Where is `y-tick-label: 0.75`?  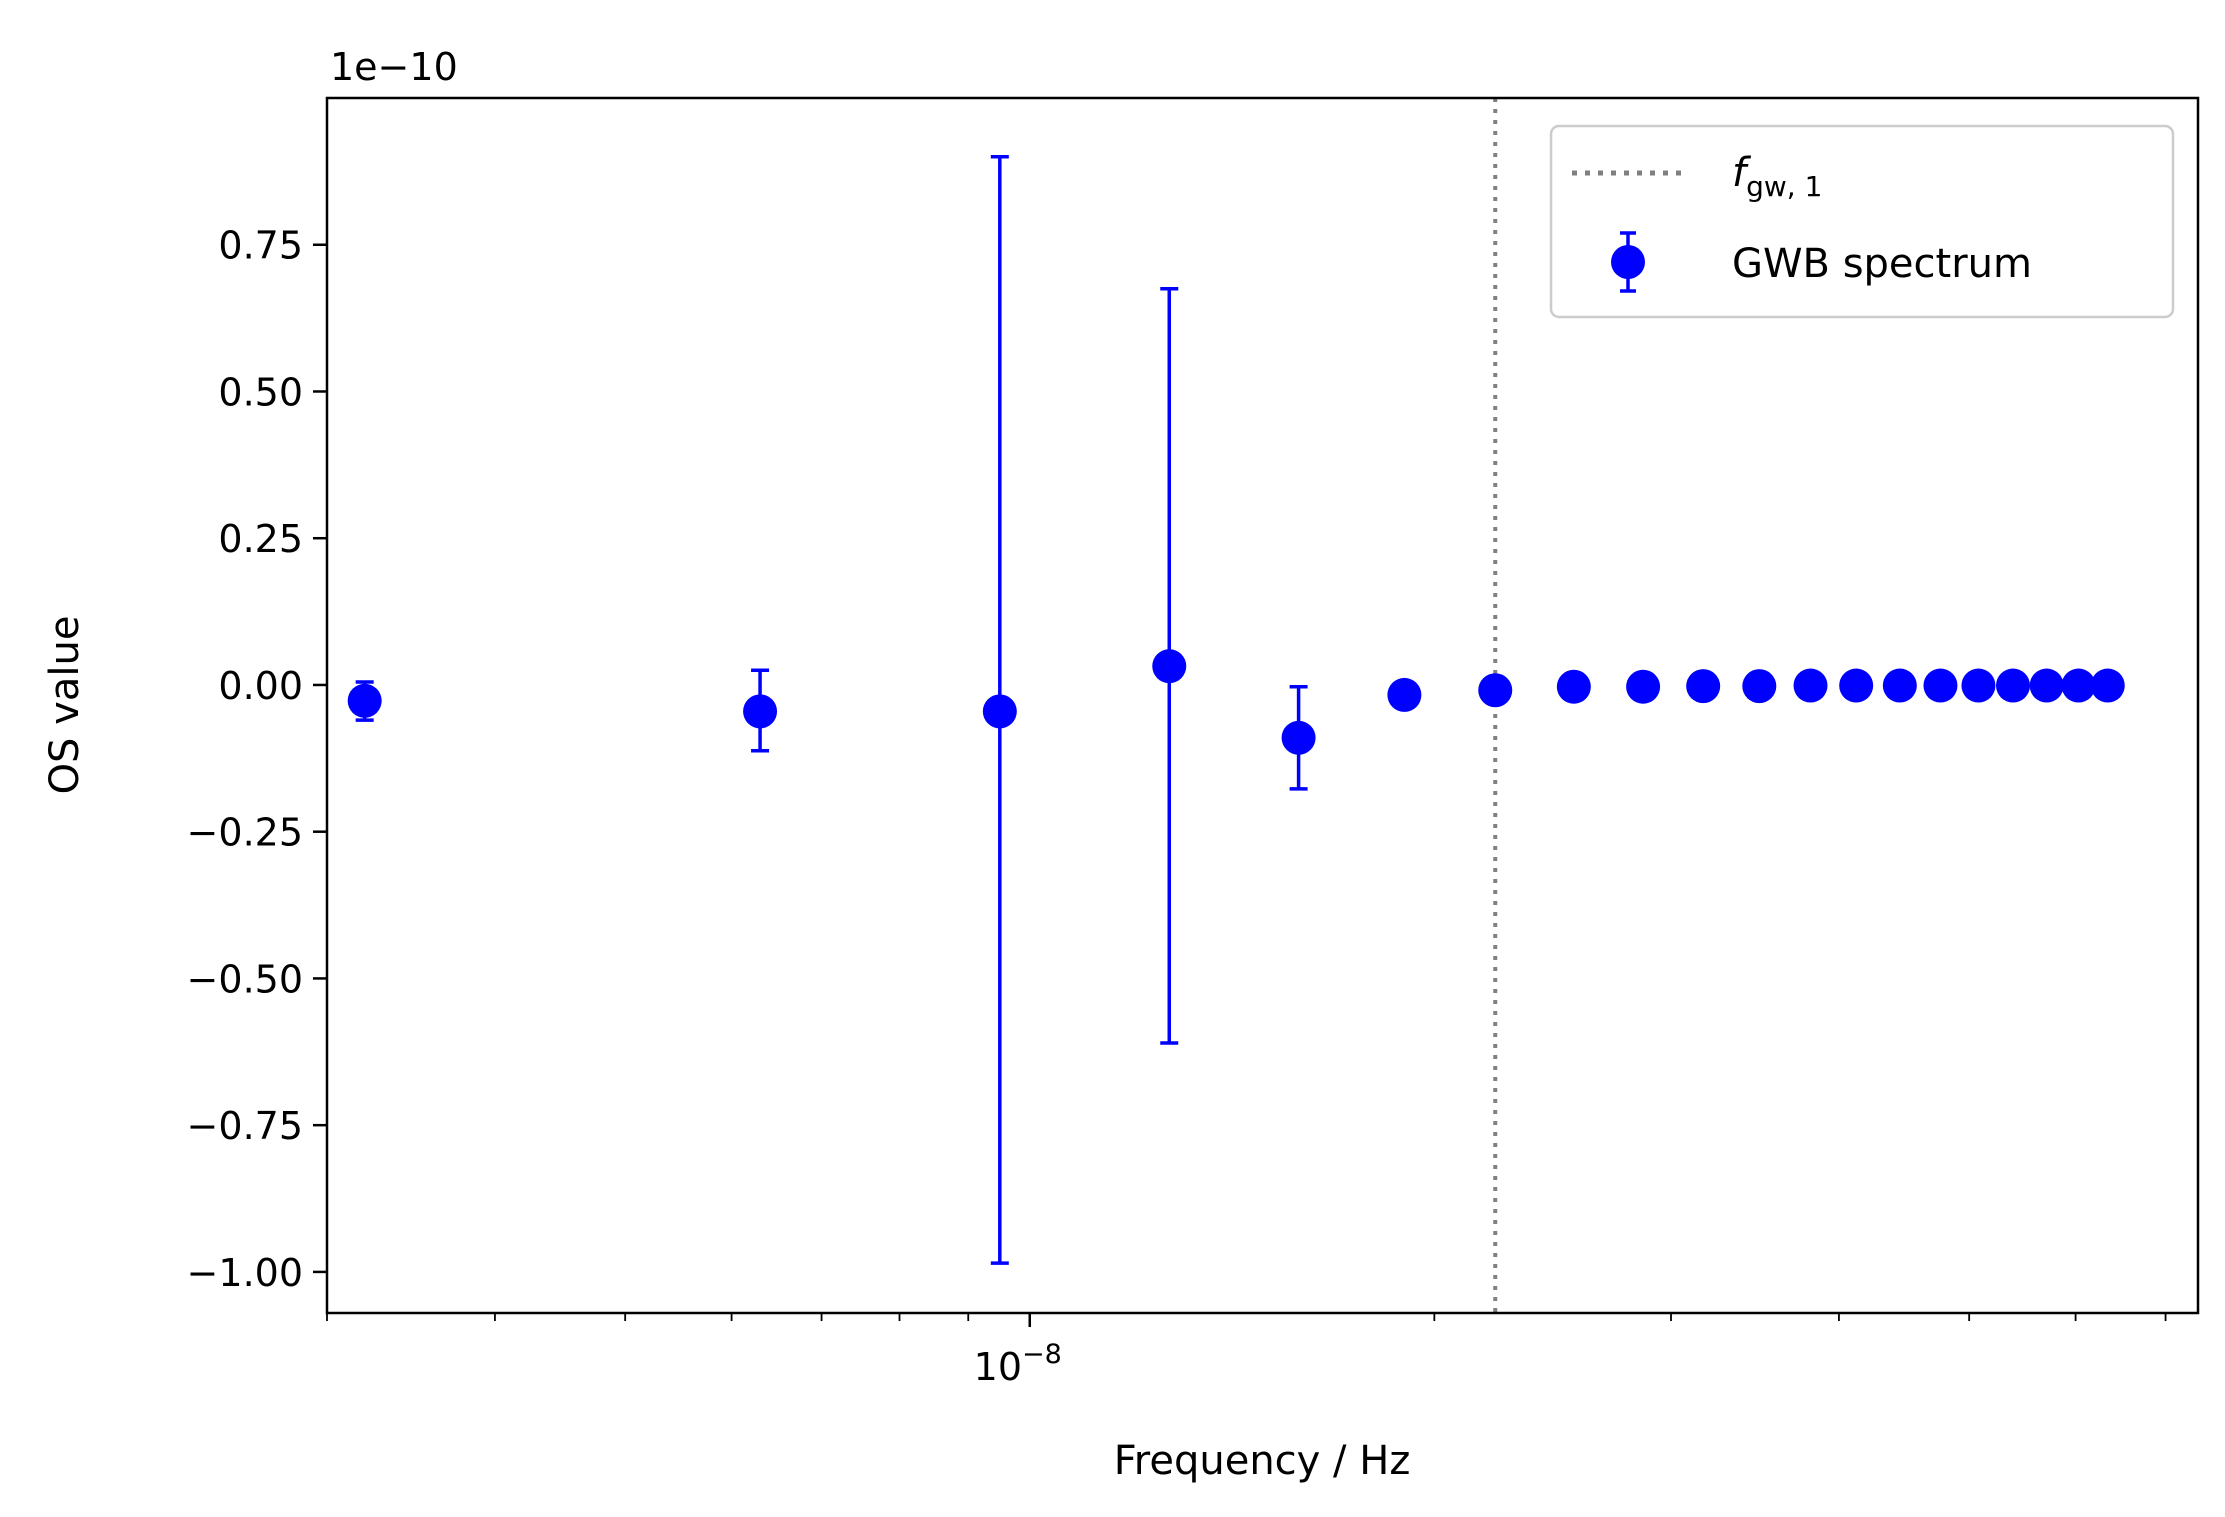
y-tick-label: 0.75 is located at coordinates (260, 246).